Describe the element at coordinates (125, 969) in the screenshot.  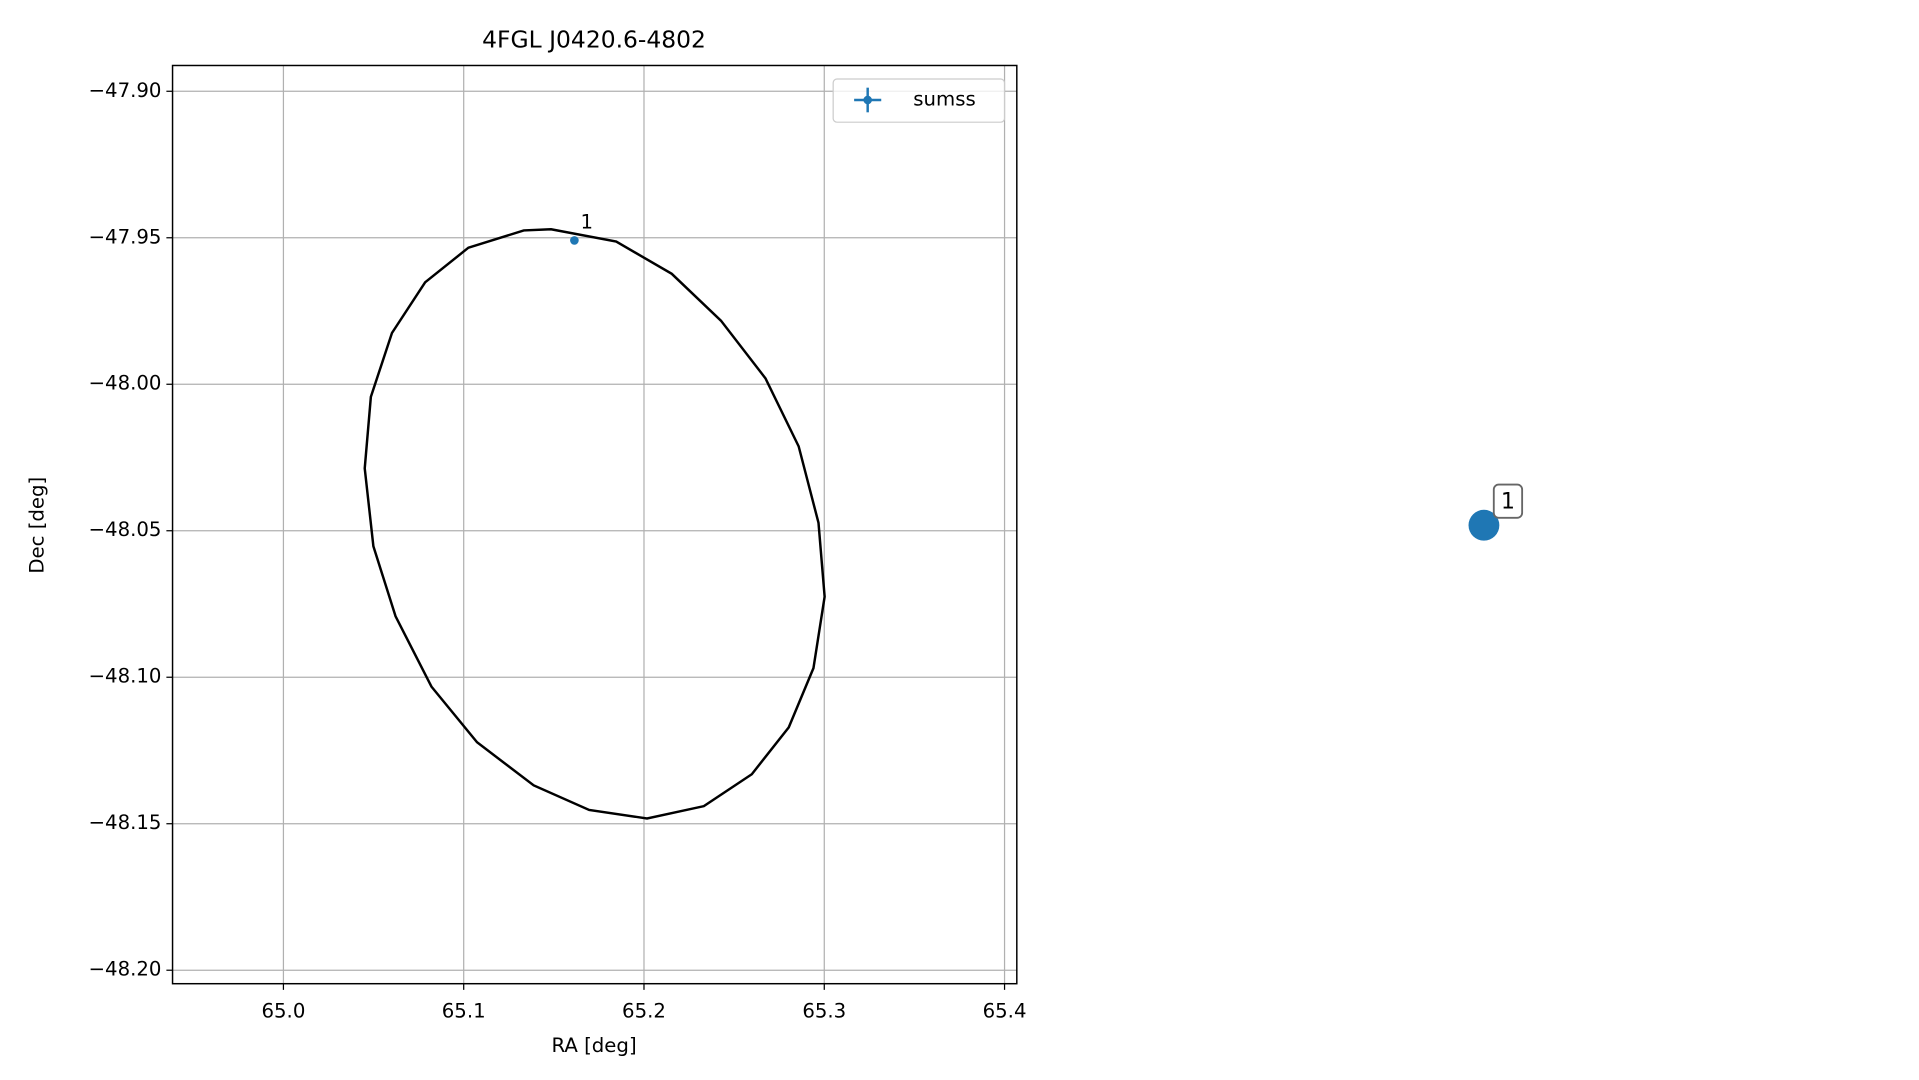
I see `y-tick-label: −48.20` at that location.